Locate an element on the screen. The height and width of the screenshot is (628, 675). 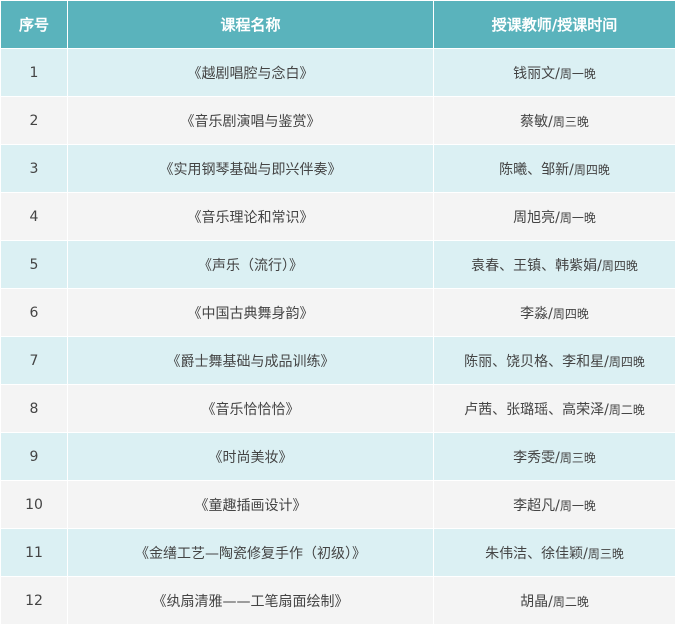
row-number: 11 is located at coordinates (34, 552).